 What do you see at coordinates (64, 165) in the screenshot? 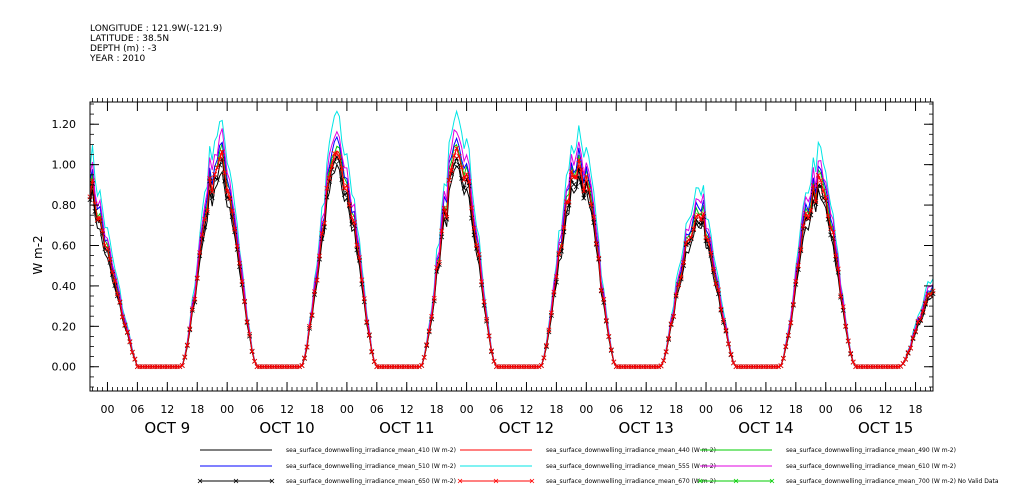
I see `y-tick-label: 1.00` at bounding box center [64, 165].